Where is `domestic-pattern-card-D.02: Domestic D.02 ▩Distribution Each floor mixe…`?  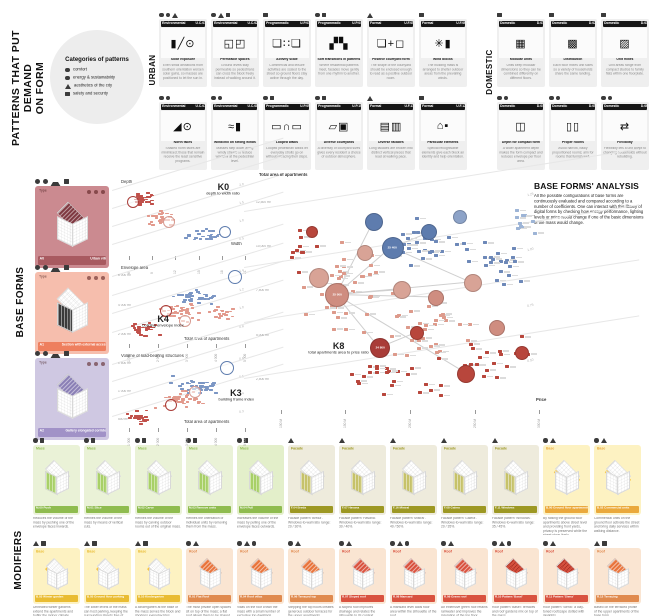
domestic-pattern-card-D.02: Domestic D.02 ▩Distribution Each floor mixe… is located at coordinates (573, 49).